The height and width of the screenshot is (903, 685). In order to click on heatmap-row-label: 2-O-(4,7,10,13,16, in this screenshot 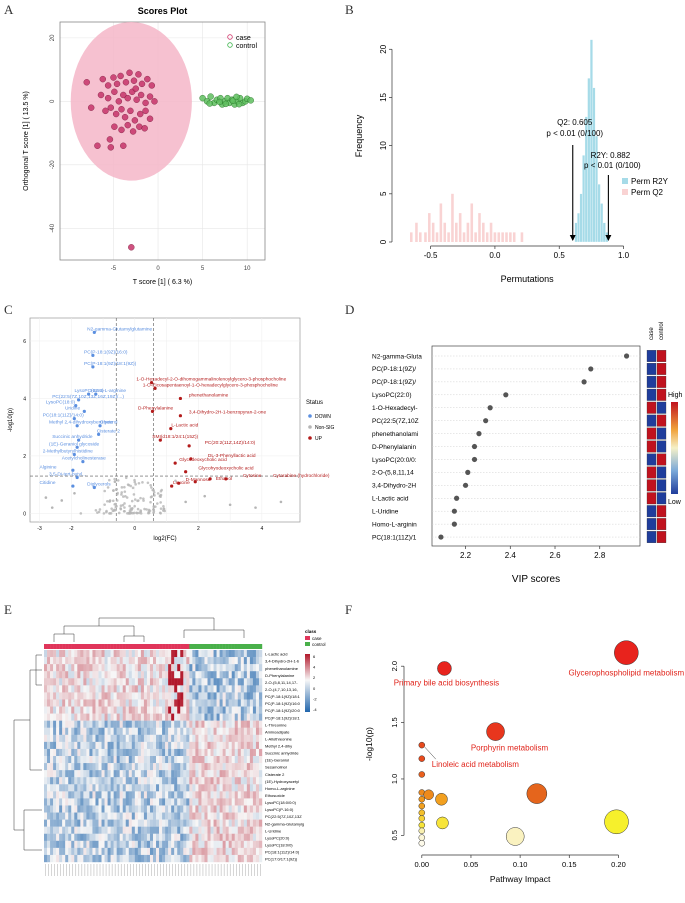, I will do `click(281, 689)`.